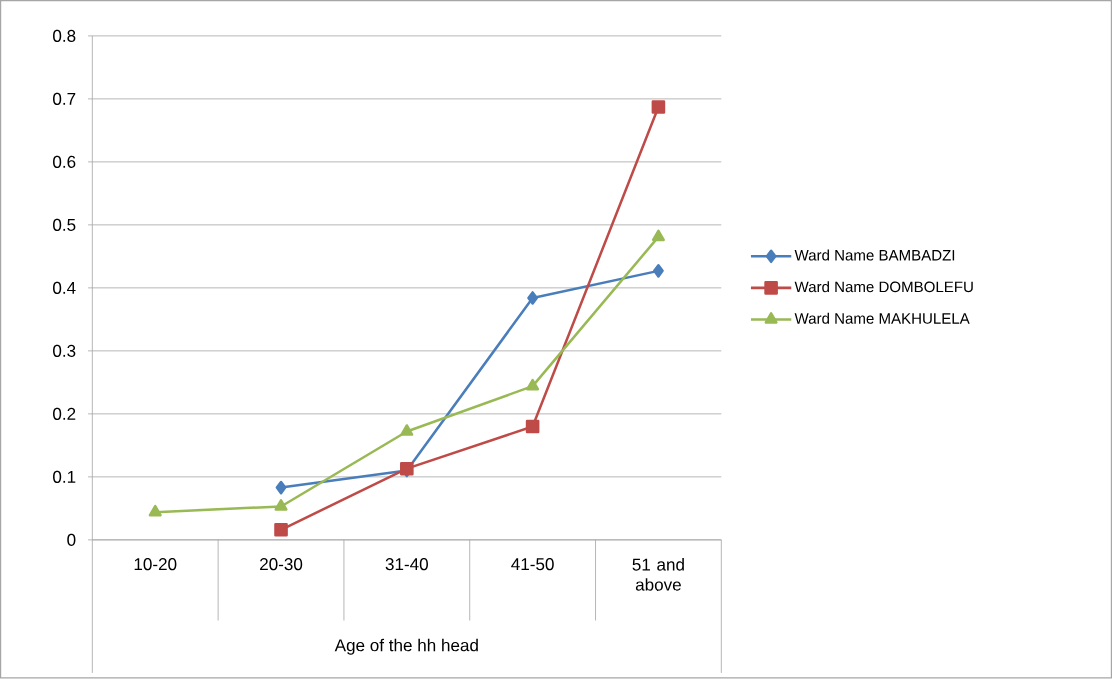 Image resolution: width=1112 pixels, height=679 pixels. Describe the element at coordinates (155, 564) in the screenshot. I see `x-tick-label: 10-20` at that location.